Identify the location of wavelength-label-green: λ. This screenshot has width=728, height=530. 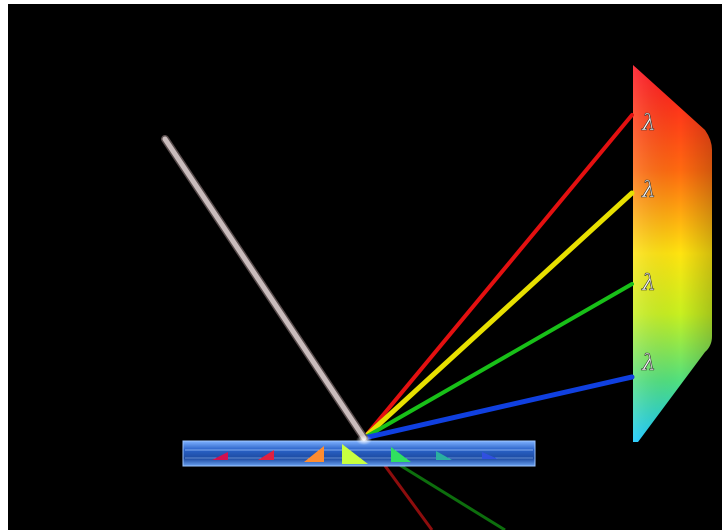
(648, 283).